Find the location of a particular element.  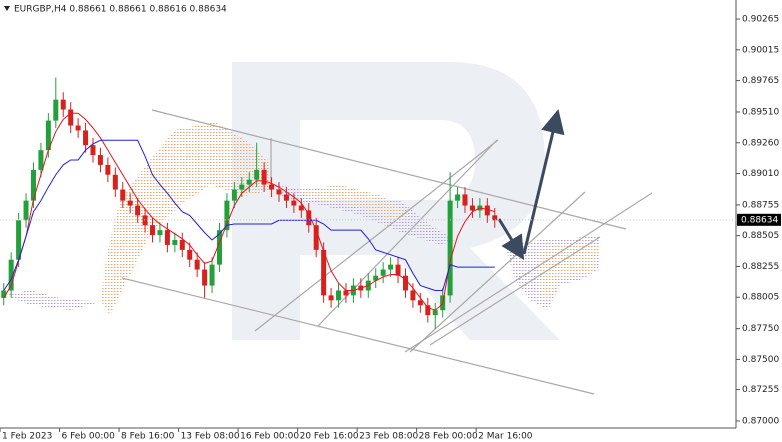

y-tick-label: 0.87750 is located at coordinates (760, 329).